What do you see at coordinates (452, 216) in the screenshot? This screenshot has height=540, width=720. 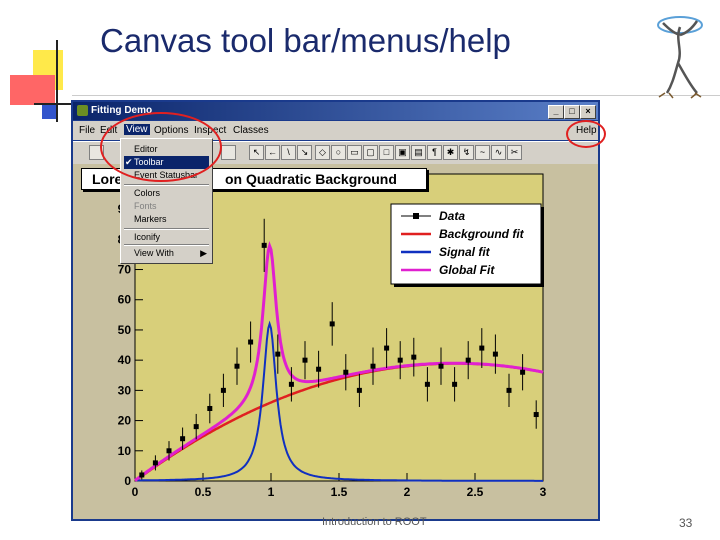 I see `legend-label: Data` at bounding box center [452, 216].